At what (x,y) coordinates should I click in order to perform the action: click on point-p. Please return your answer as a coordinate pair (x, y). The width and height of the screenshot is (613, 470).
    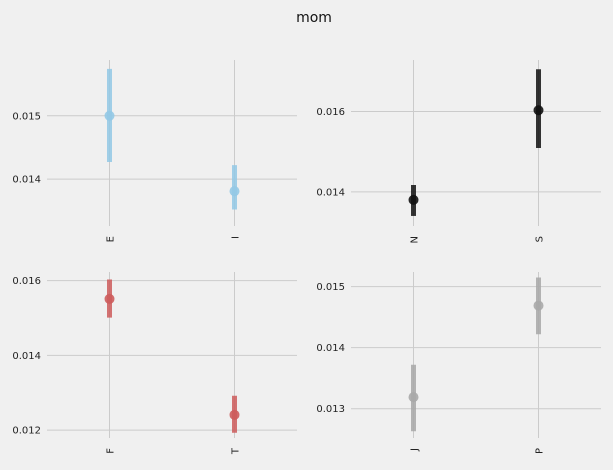
    Looking at the image, I should click on (538, 305).